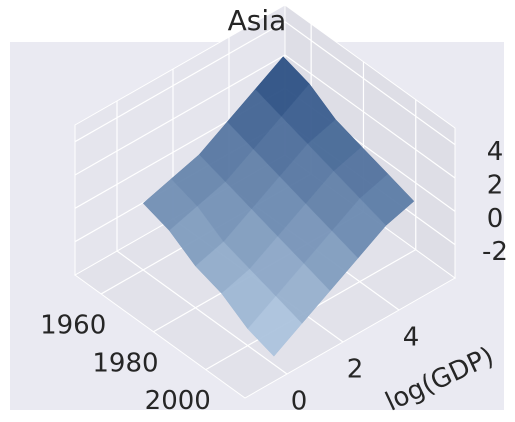 This screenshot has width=515, height=422. I want to click on z-tick-label: 2, so click(495, 186).